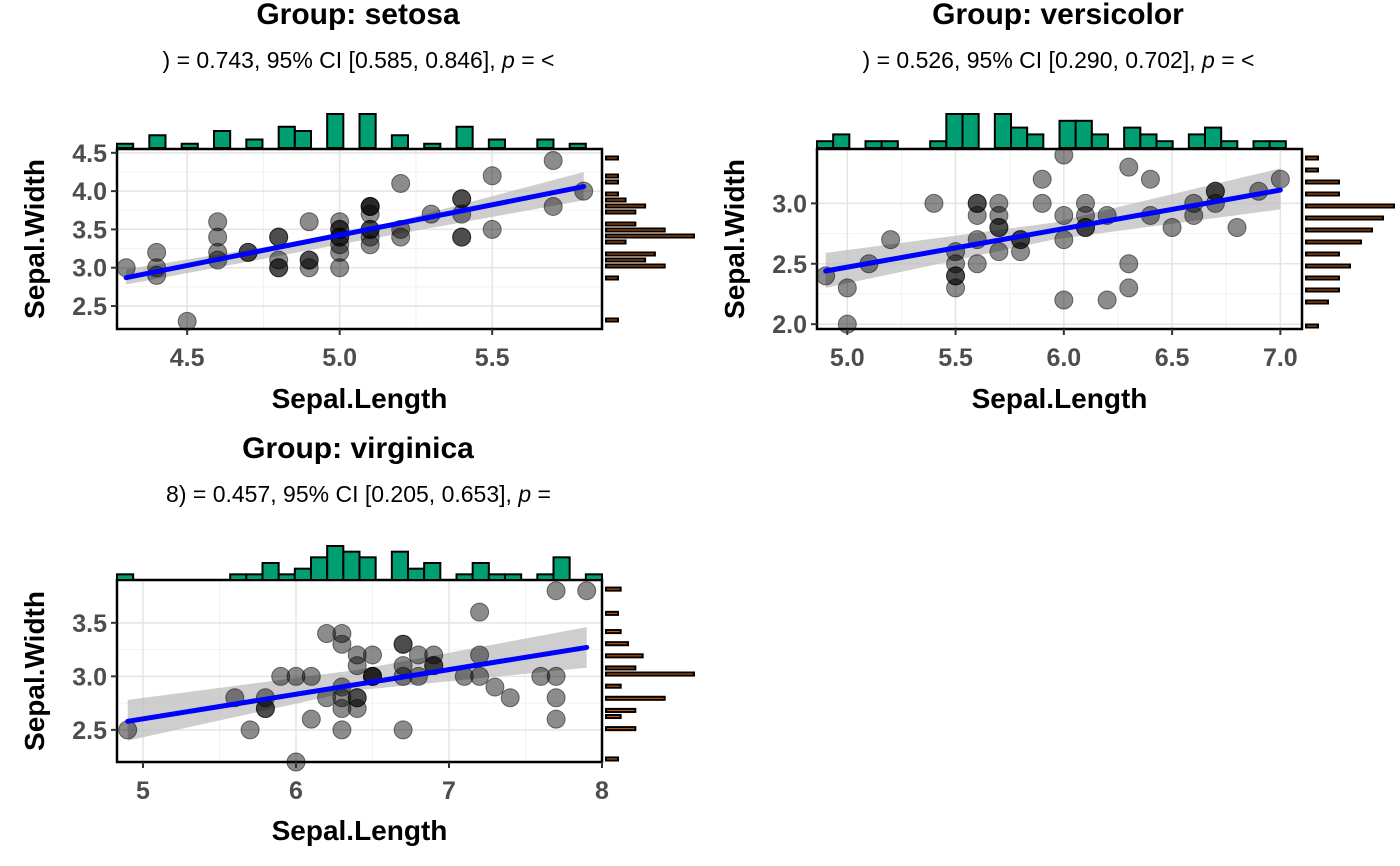 The width and height of the screenshot is (1400, 866). I want to click on x-tick-label: 6.0, so click(1063, 358).